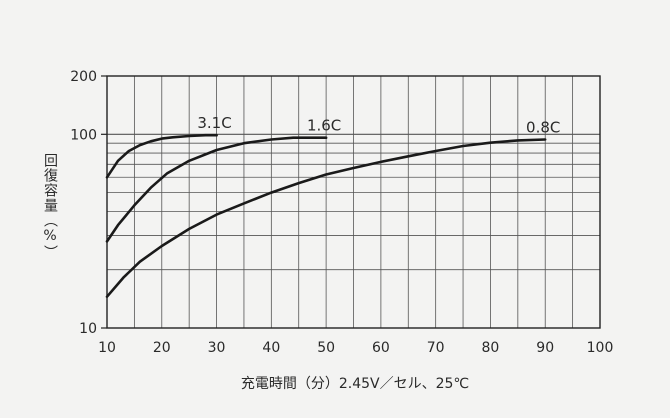 Image resolution: width=670 pixels, height=418 pixels. Describe the element at coordinates (162, 348) in the screenshot. I see `x-tick-label: 20` at that location.